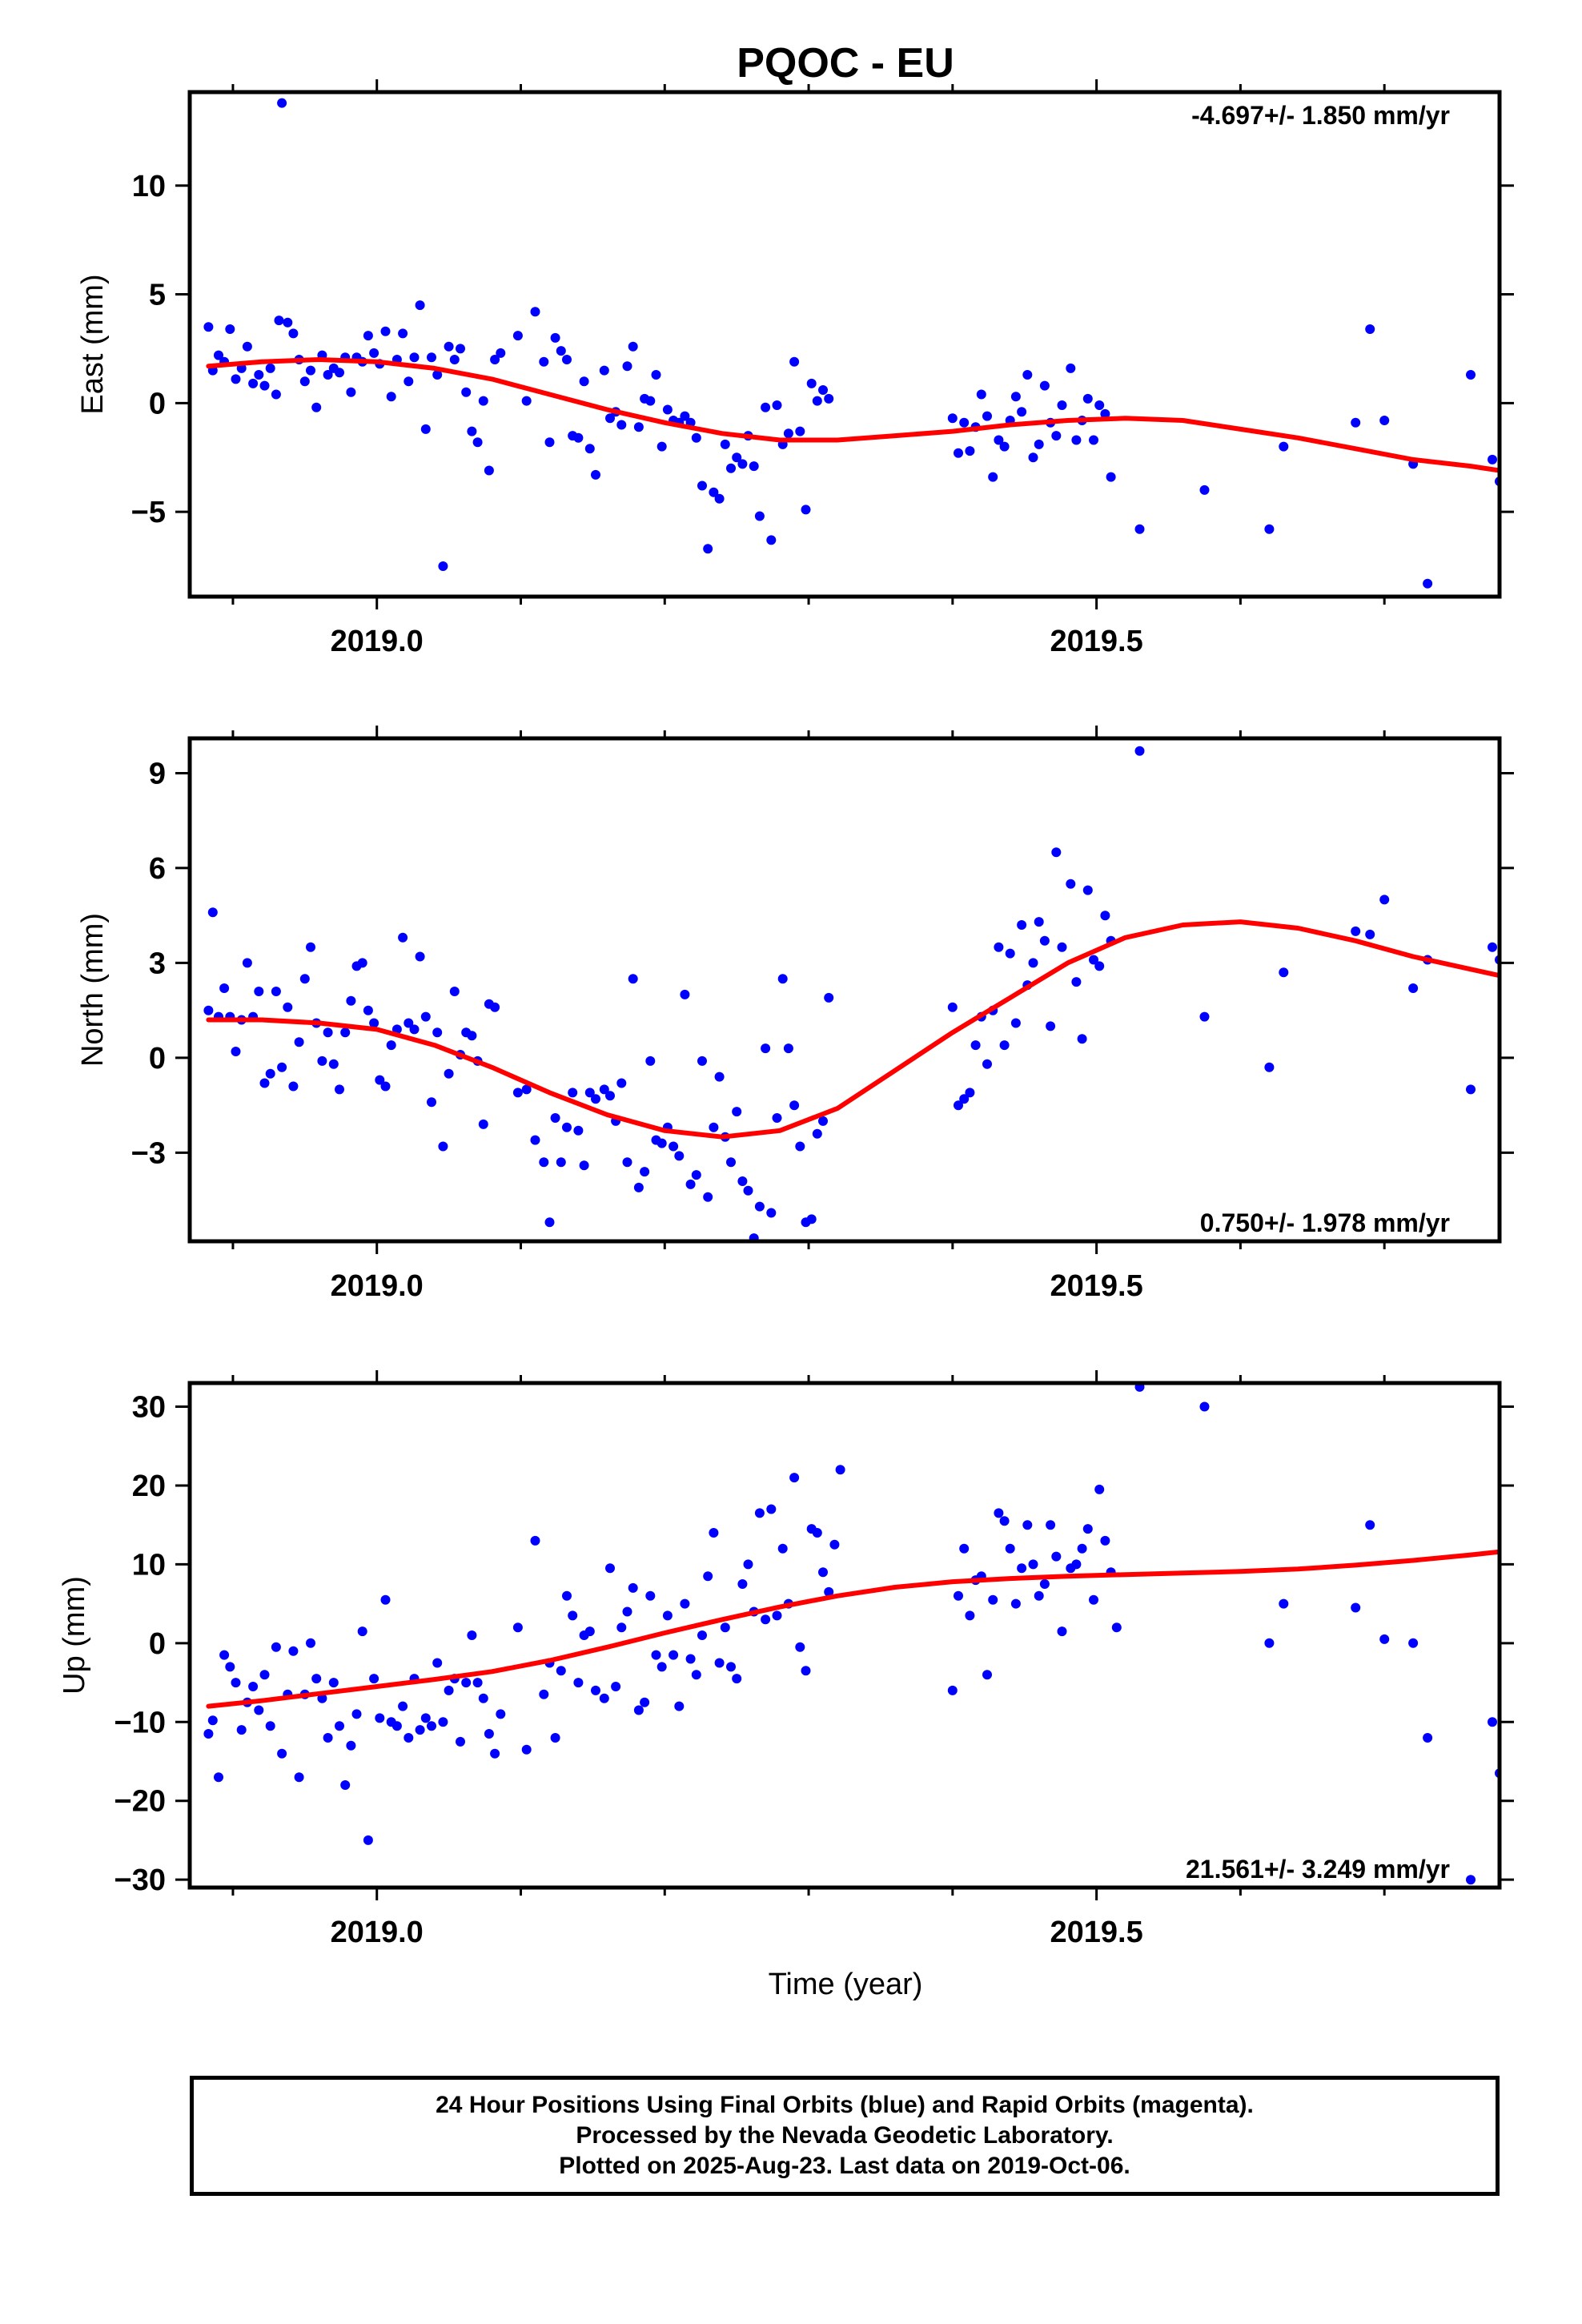 This screenshot has width=1582, height=2324. What do you see at coordinates (853, 1029) in the screenshot?
I see `north-fit-curve` at bounding box center [853, 1029].